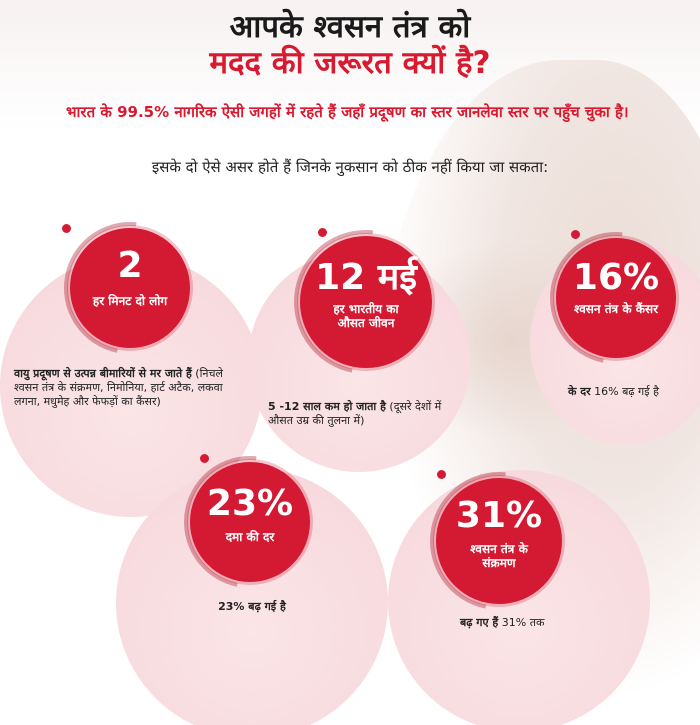  Describe the element at coordinates (350, 63) in the screenshot. I see `page-title-line2: मदद की जरूरत क्यों है?` at that location.